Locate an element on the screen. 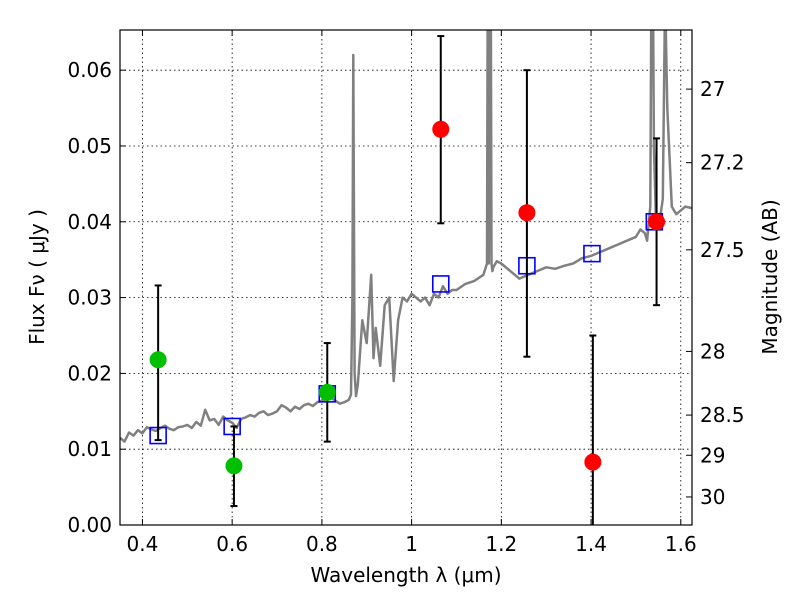 Image resolution: width=800 pixels, height=604 pixels. y-tick-label: 0.03 is located at coordinates (89, 298).